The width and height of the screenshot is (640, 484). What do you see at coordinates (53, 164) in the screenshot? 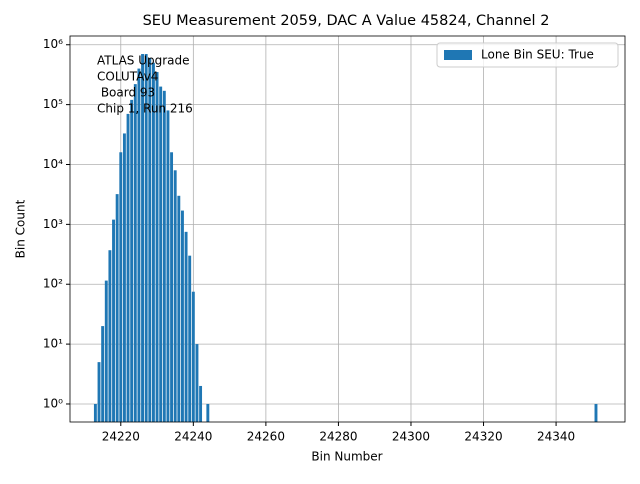
I see `y-tick-label: 10⁴` at bounding box center [53, 164].